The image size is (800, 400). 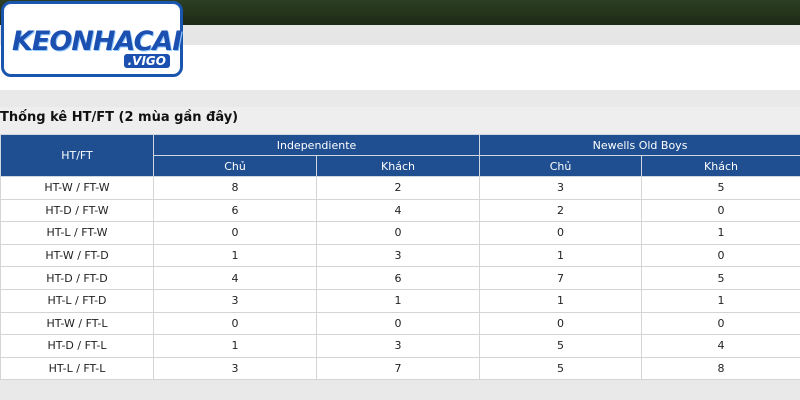 I want to click on data-row: HT-W / FT-W 8 2 3 5, so click(x=400, y=188).